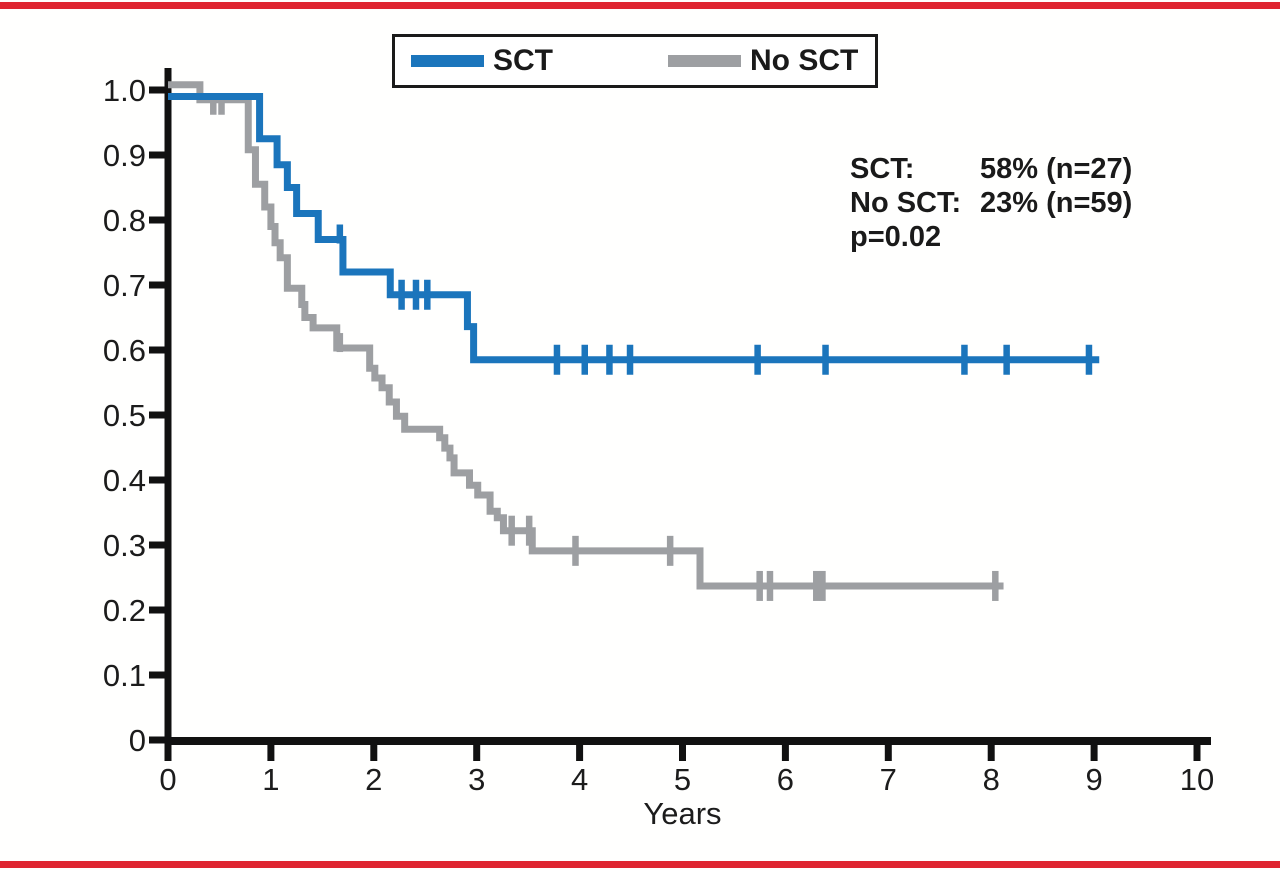 The image size is (1280, 870). What do you see at coordinates (523, 60) in the screenshot?
I see `legend-label-sct: SCT` at bounding box center [523, 60].